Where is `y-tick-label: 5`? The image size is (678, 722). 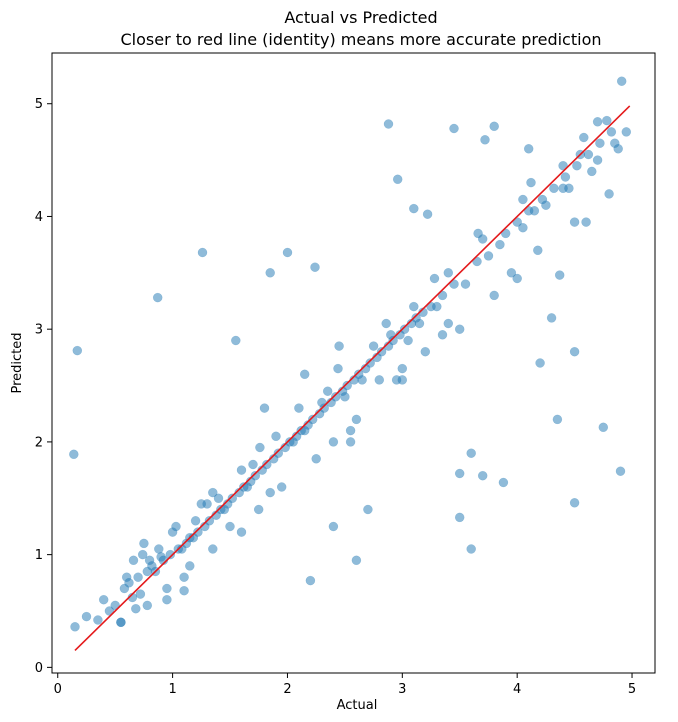
y-tick-label: 5 is located at coordinates (39, 104).